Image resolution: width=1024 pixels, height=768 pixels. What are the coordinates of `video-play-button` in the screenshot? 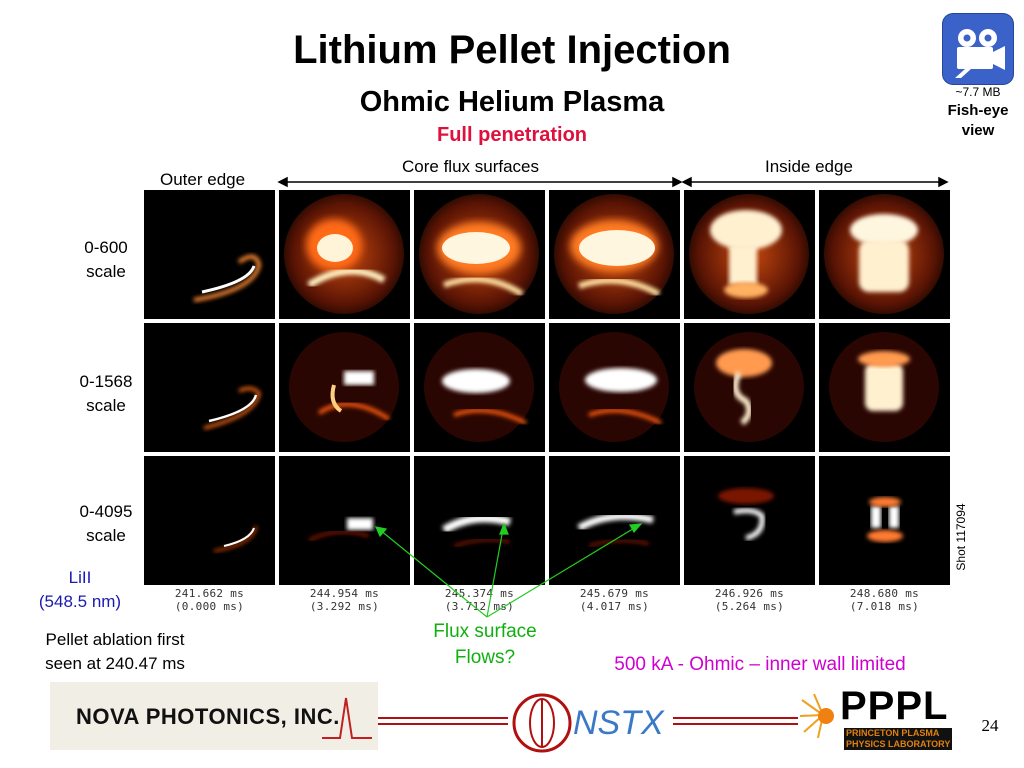 It's located at (978, 49).